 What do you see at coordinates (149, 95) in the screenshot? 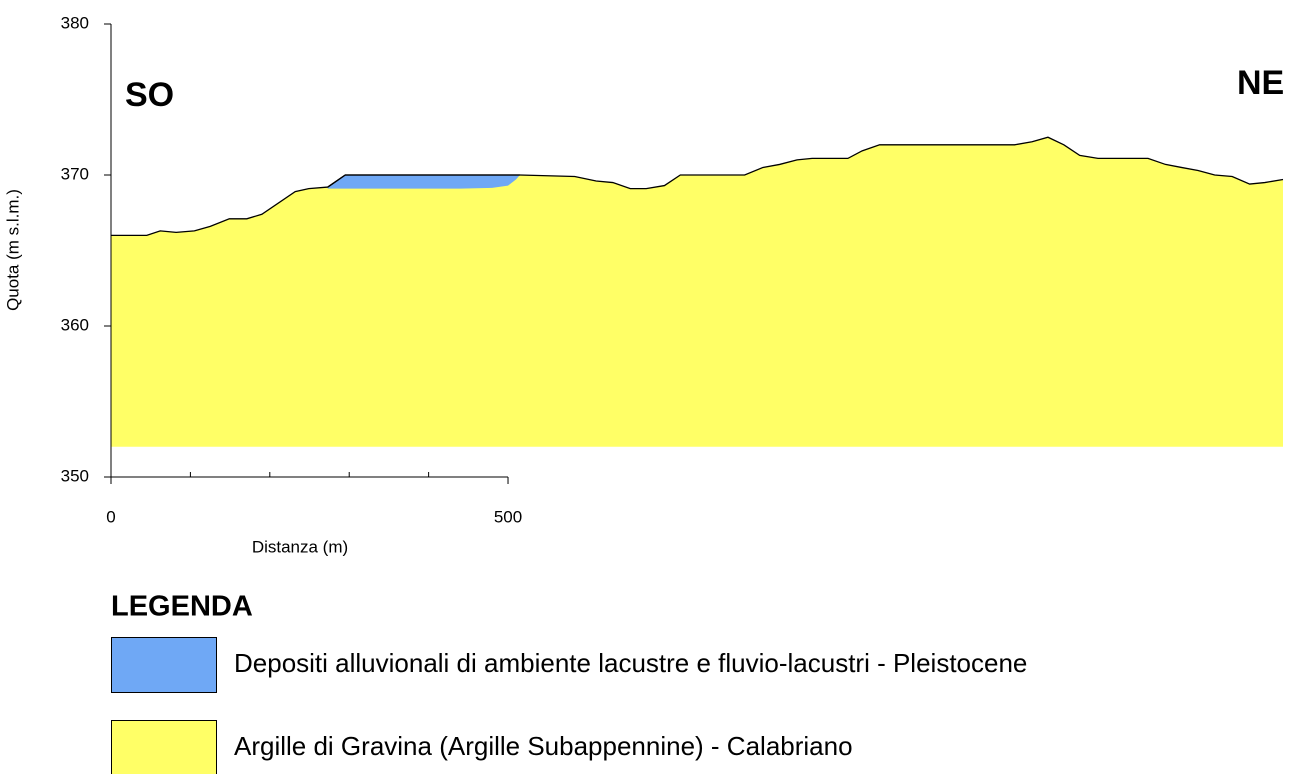
I see `left-label: SO` at bounding box center [149, 95].